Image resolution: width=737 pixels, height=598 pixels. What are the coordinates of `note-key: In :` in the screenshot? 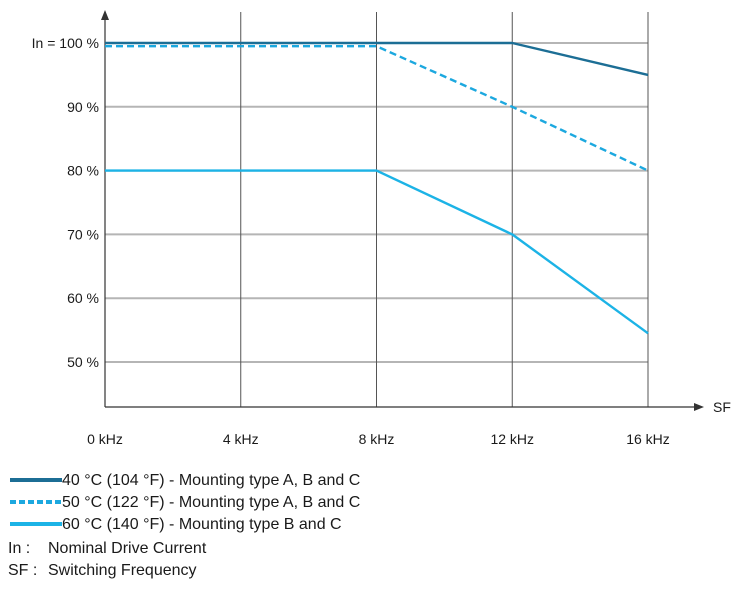 It's located at (19, 548).